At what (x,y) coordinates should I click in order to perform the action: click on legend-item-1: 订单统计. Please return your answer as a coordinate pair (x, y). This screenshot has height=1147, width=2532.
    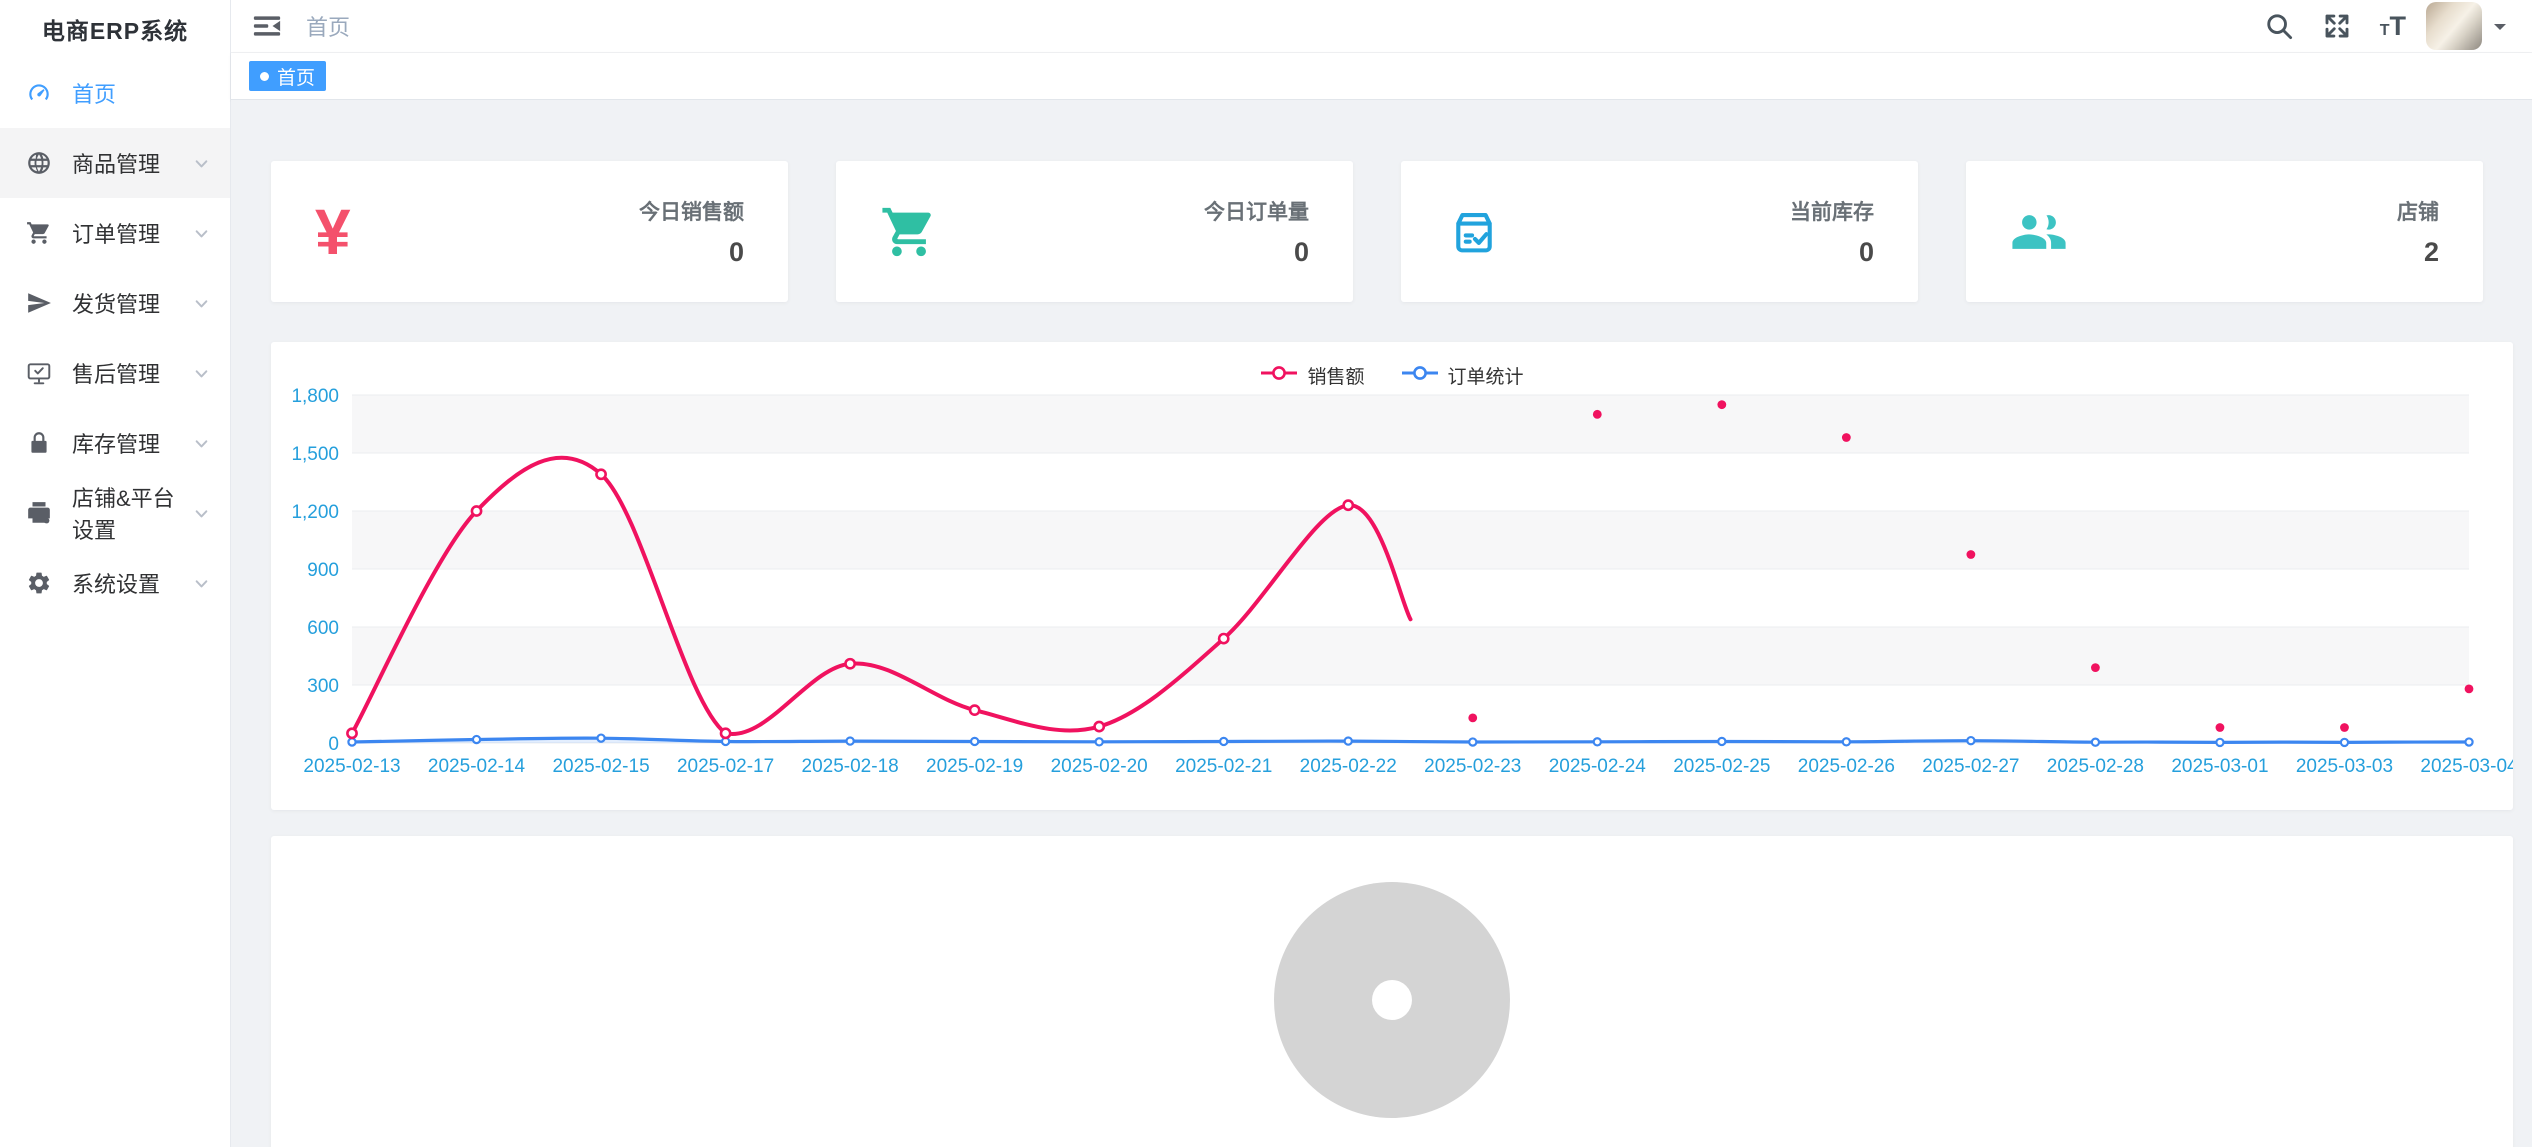
    Looking at the image, I should click on (1462, 375).